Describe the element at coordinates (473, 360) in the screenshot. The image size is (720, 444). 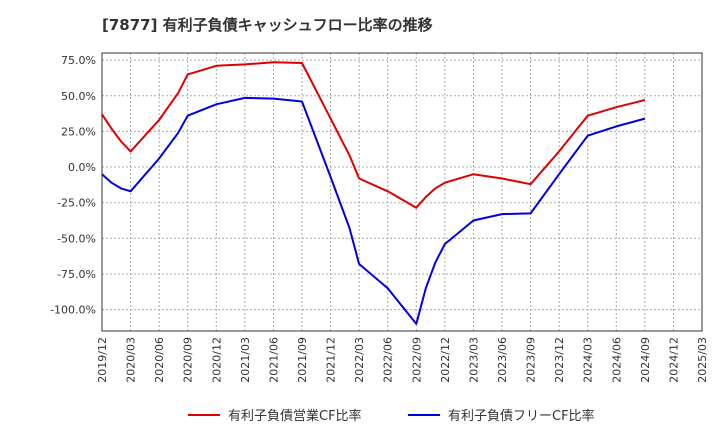
I see `x-tick-label: 2023/03` at that location.